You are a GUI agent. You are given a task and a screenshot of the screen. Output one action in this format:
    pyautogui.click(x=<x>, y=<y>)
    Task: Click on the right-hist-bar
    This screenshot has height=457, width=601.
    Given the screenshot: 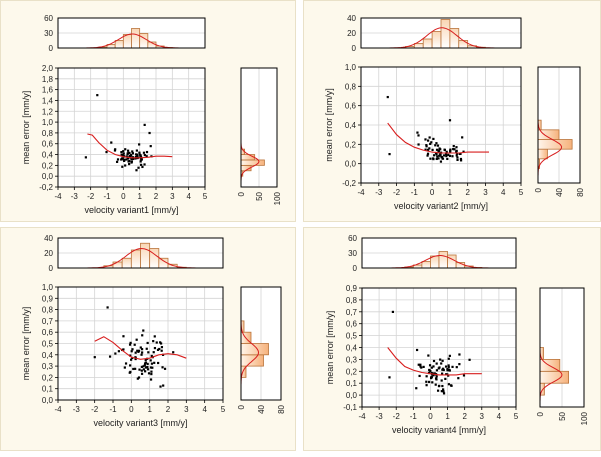 What is the action you would take?
    pyautogui.click(x=254, y=349)
    